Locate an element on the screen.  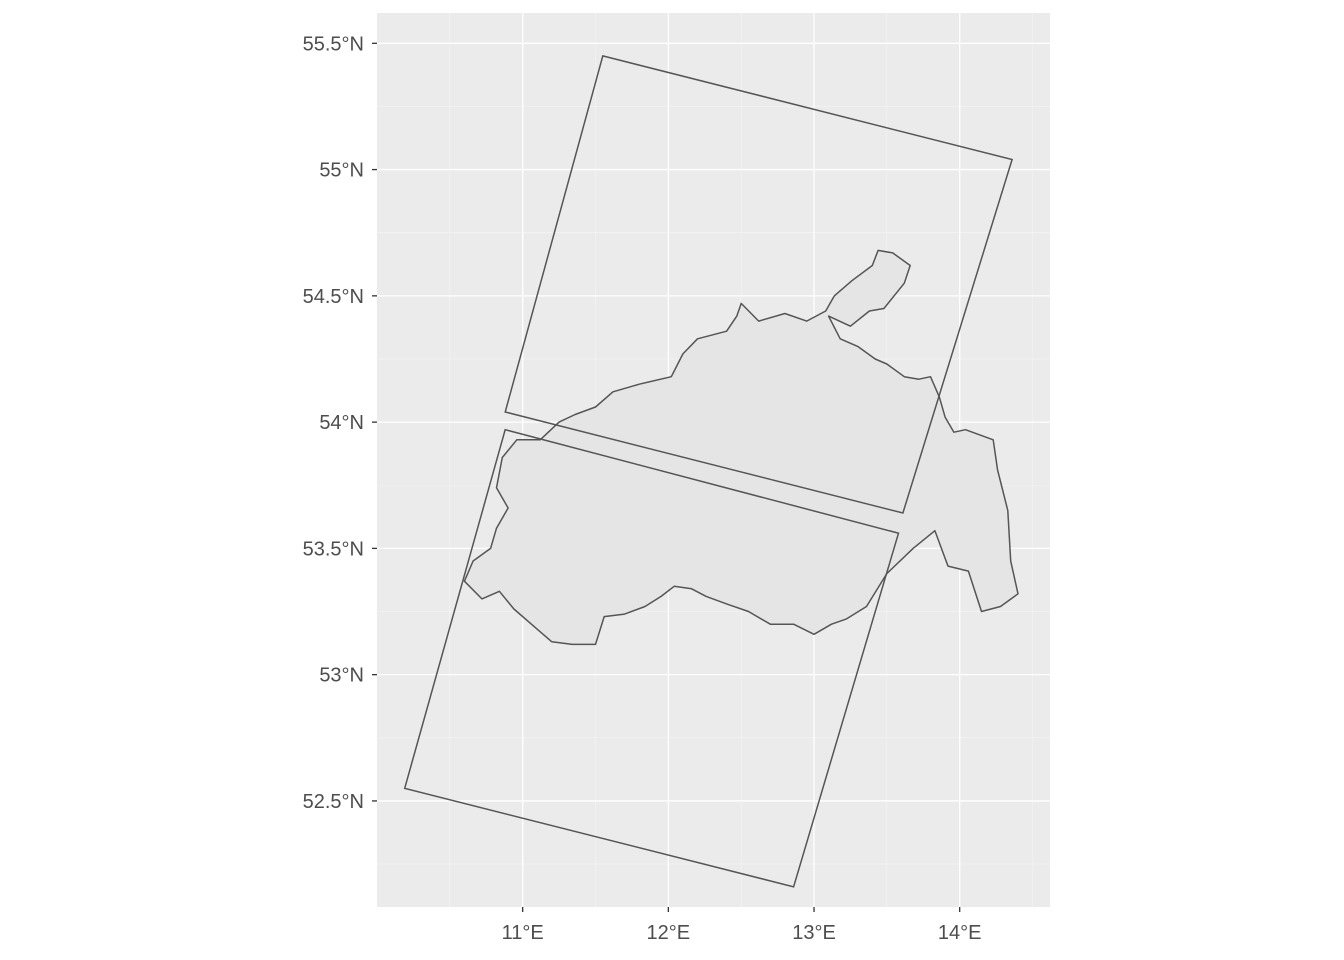
x-tick-label-1: 12°E is located at coordinates (669, 933).